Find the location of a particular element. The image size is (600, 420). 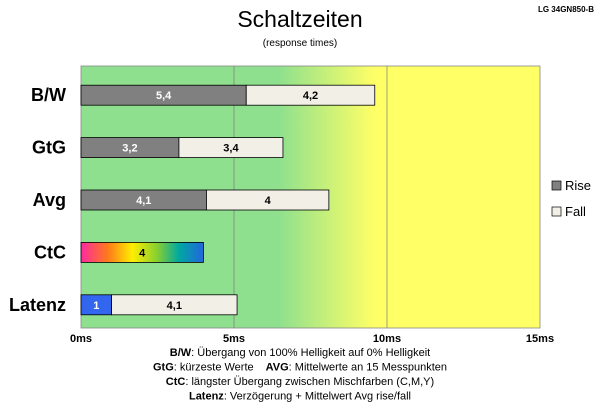

x-tick-label: 10ms is located at coordinates (387, 339).